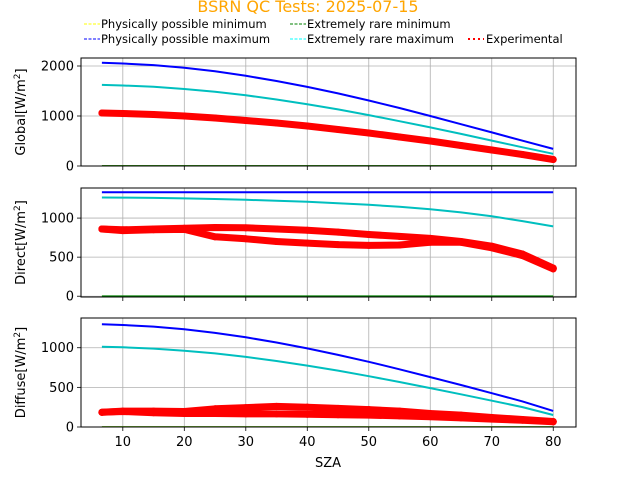 The image size is (640, 480). I want to click on legend-label: Extremely rare maximum, so click(380, 39).